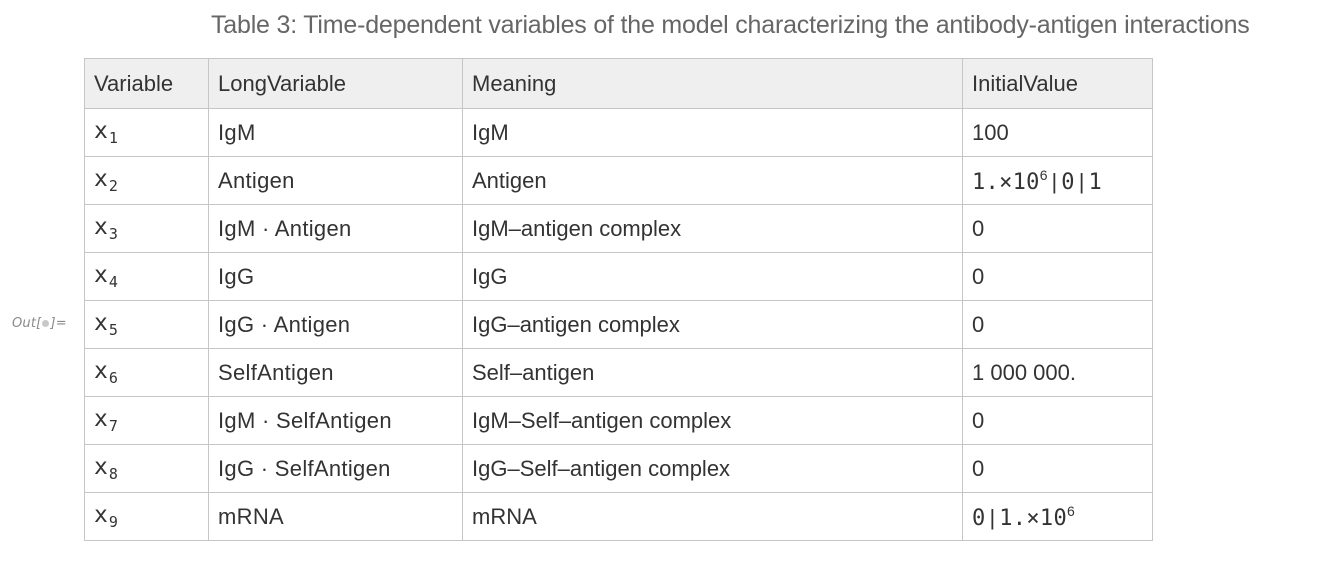  I want to click on meaning-cell: IgM–antigen complex, so click(712, 228).